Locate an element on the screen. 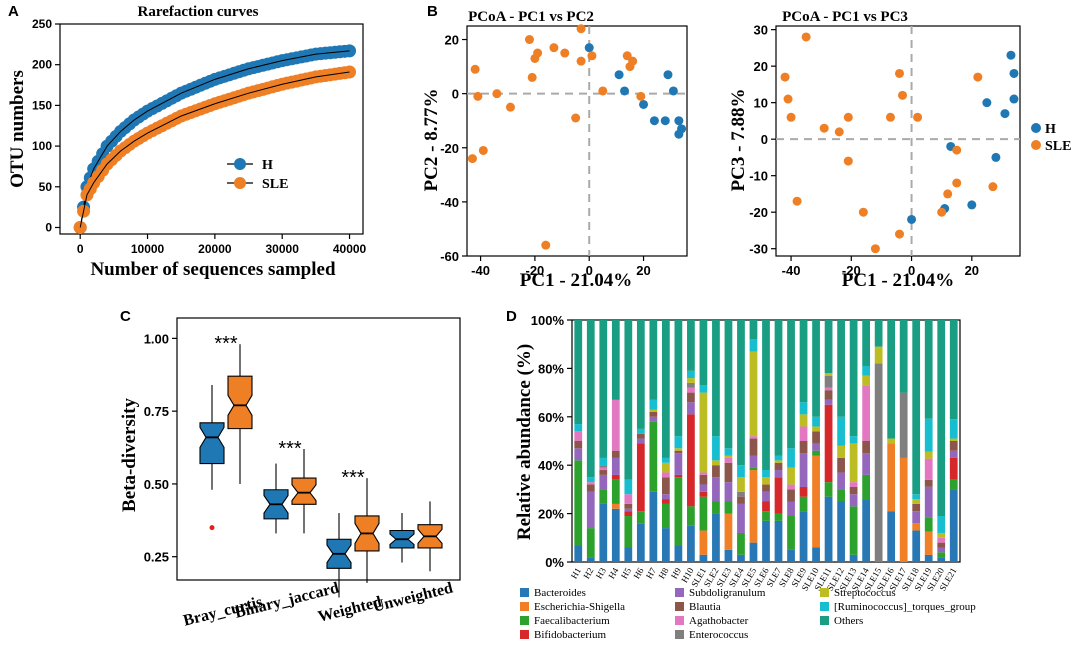  rarefaction-legend: H SLE is located at coordinates (257, 175).